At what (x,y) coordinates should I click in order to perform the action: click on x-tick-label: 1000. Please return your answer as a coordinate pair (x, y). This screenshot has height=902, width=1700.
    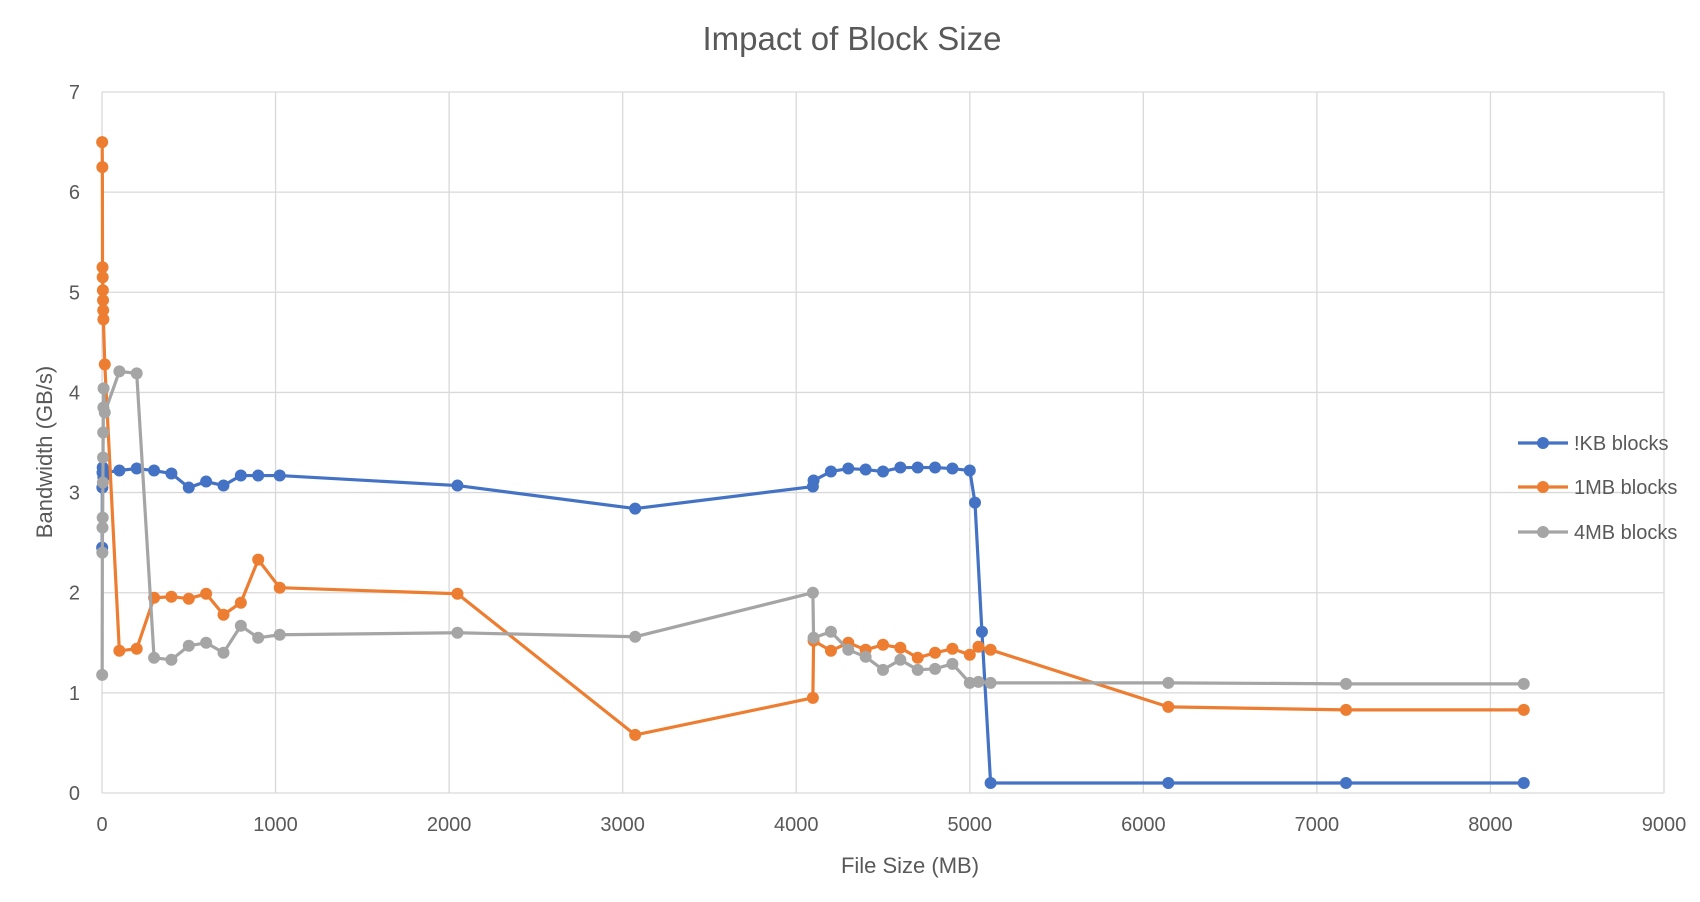
    Looking at the image, I should click on (275, 825).